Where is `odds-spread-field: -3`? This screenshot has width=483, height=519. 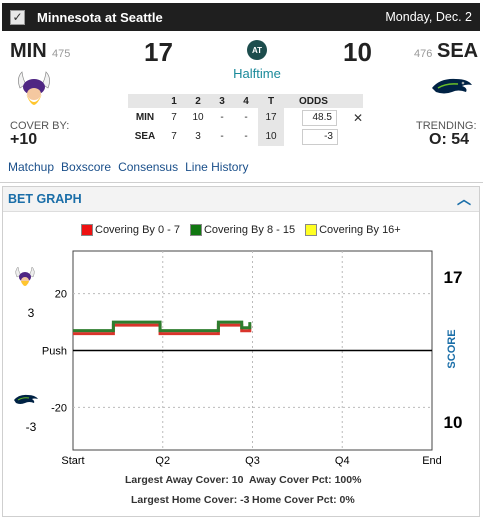 odds-spread-field: -3 is located at coordinates (320, 136).